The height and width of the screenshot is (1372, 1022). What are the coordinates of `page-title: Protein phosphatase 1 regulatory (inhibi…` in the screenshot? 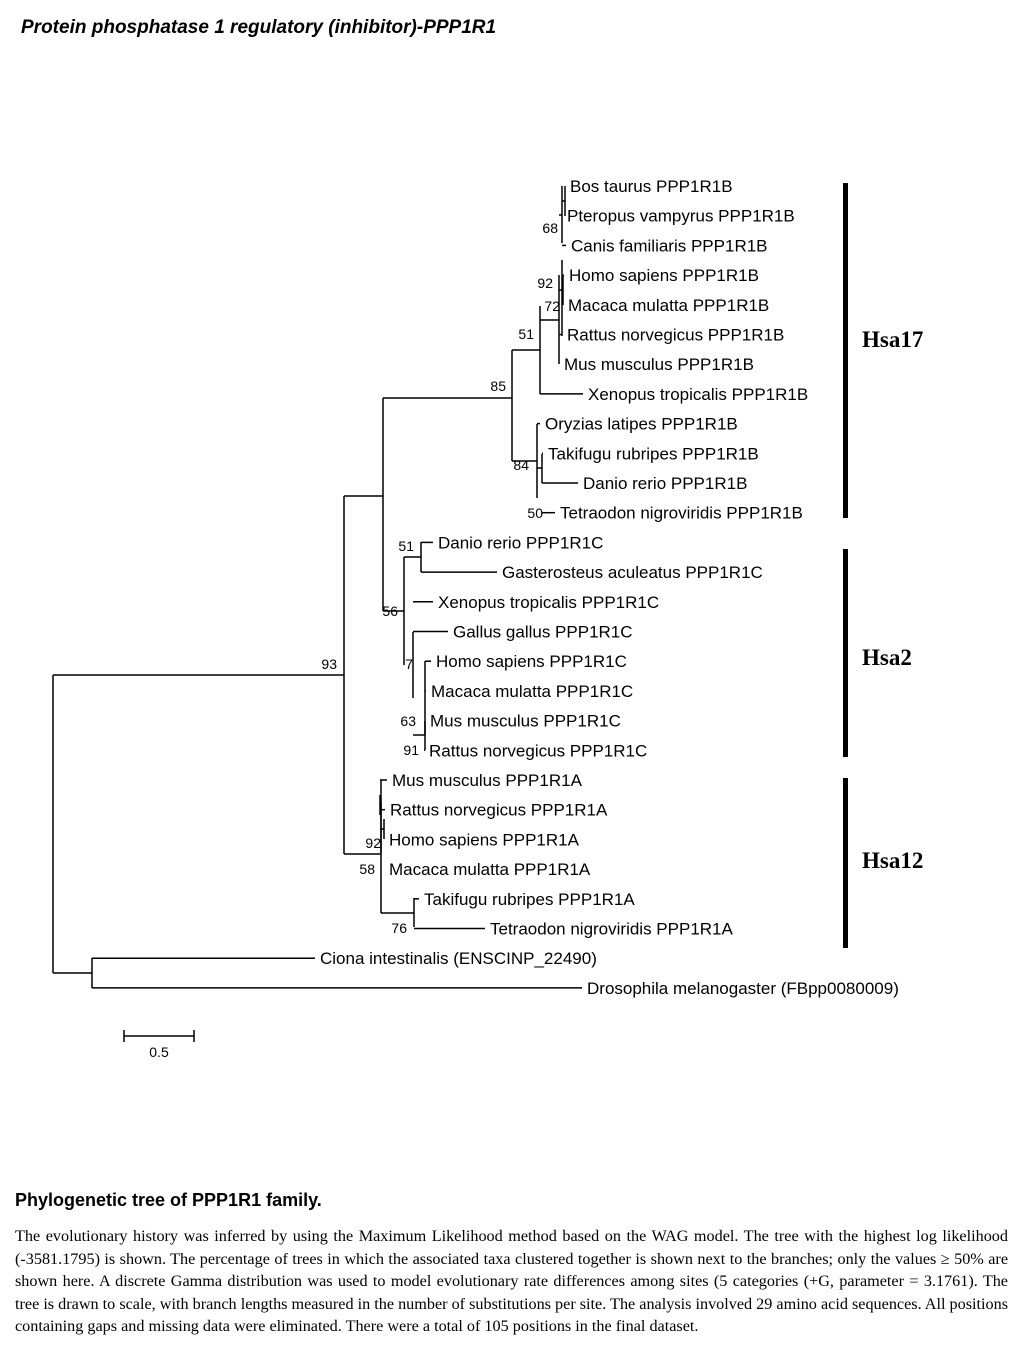 It's located at (259, 27).